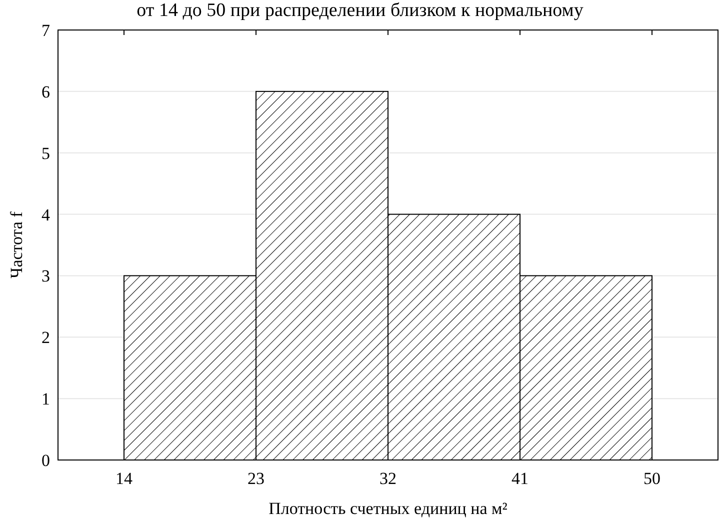  Describe the element at coordinates (388, 508) in the screenshot. I see `x-axis-title: Плотность счетных единиц на м²` at that location.